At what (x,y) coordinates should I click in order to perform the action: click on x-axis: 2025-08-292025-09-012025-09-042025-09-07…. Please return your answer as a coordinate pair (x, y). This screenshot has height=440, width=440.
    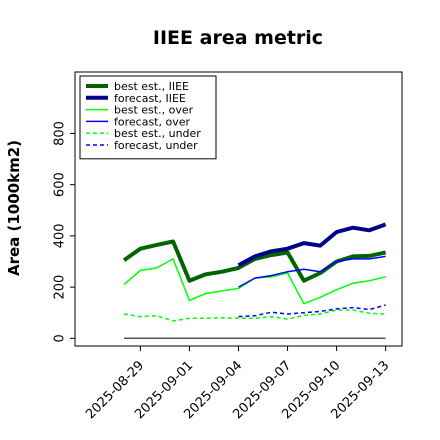
    Looking at the image, I should click on (237, 384).